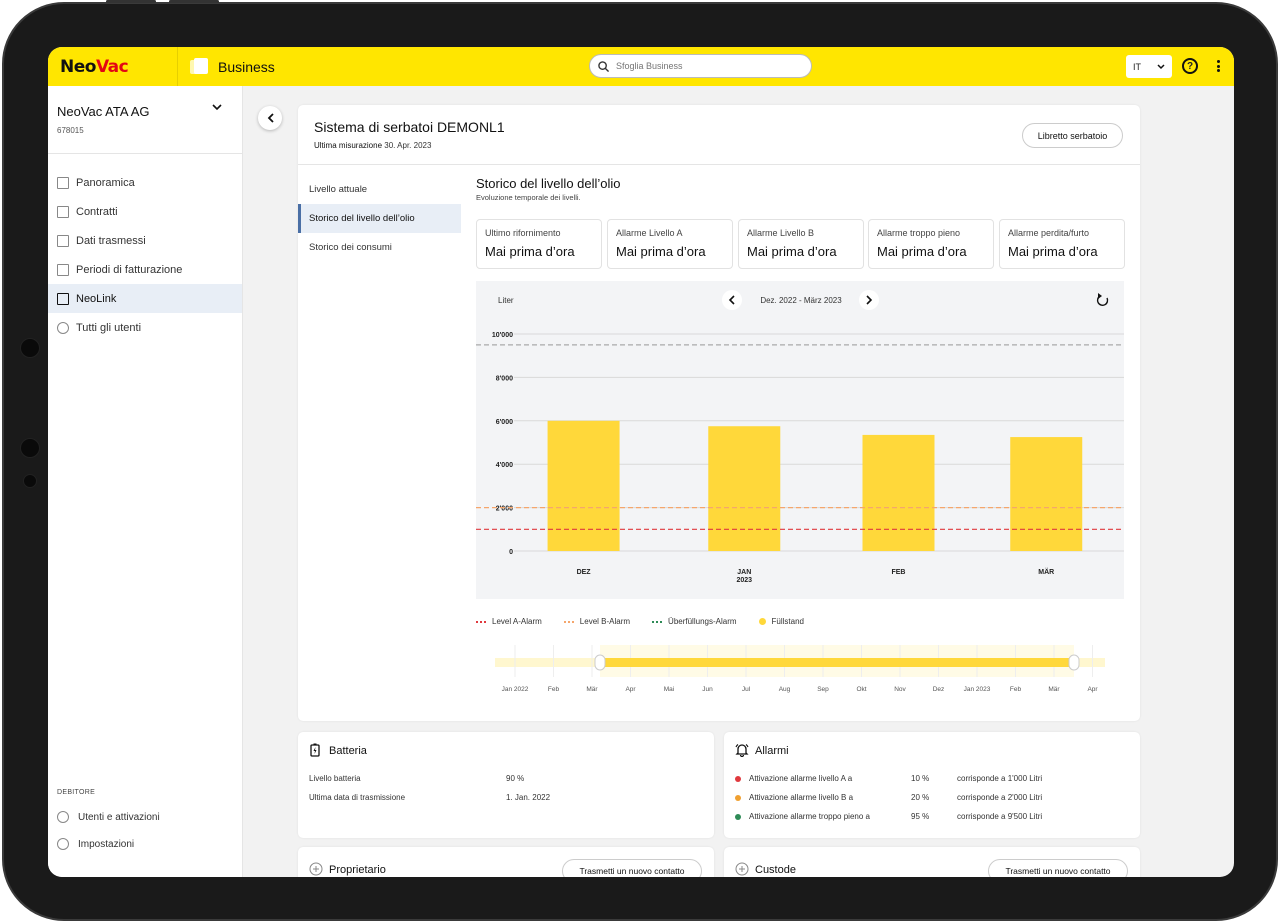 This screenshot has height=923, width=1280. Describe the element at coordinates (70, 130) in the screenshot. I see `org-number: 678015` at that location.